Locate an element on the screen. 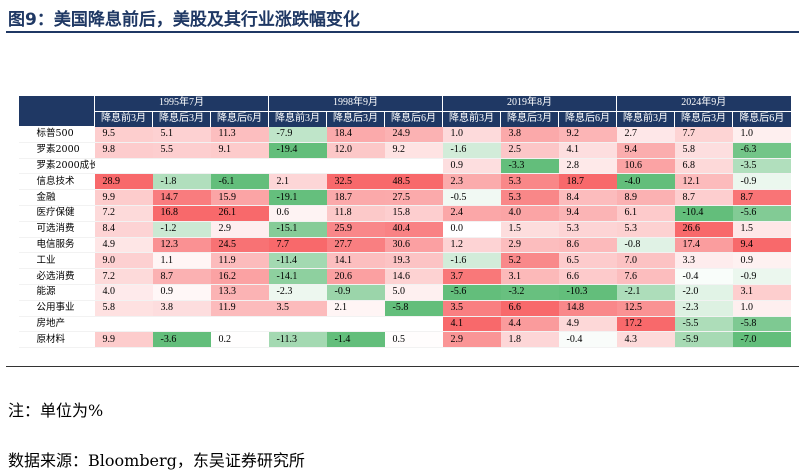 This screenshot has height=475, width=805. value-cell: -3.2 is located at coordinates (529, 292).